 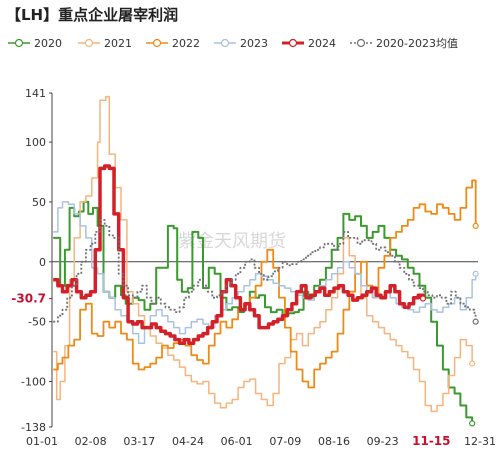 What do you see at coordinates (237, 441) in the screenshot?
I see `x-tick-label: 06-01` at bounding box center [237, 441].